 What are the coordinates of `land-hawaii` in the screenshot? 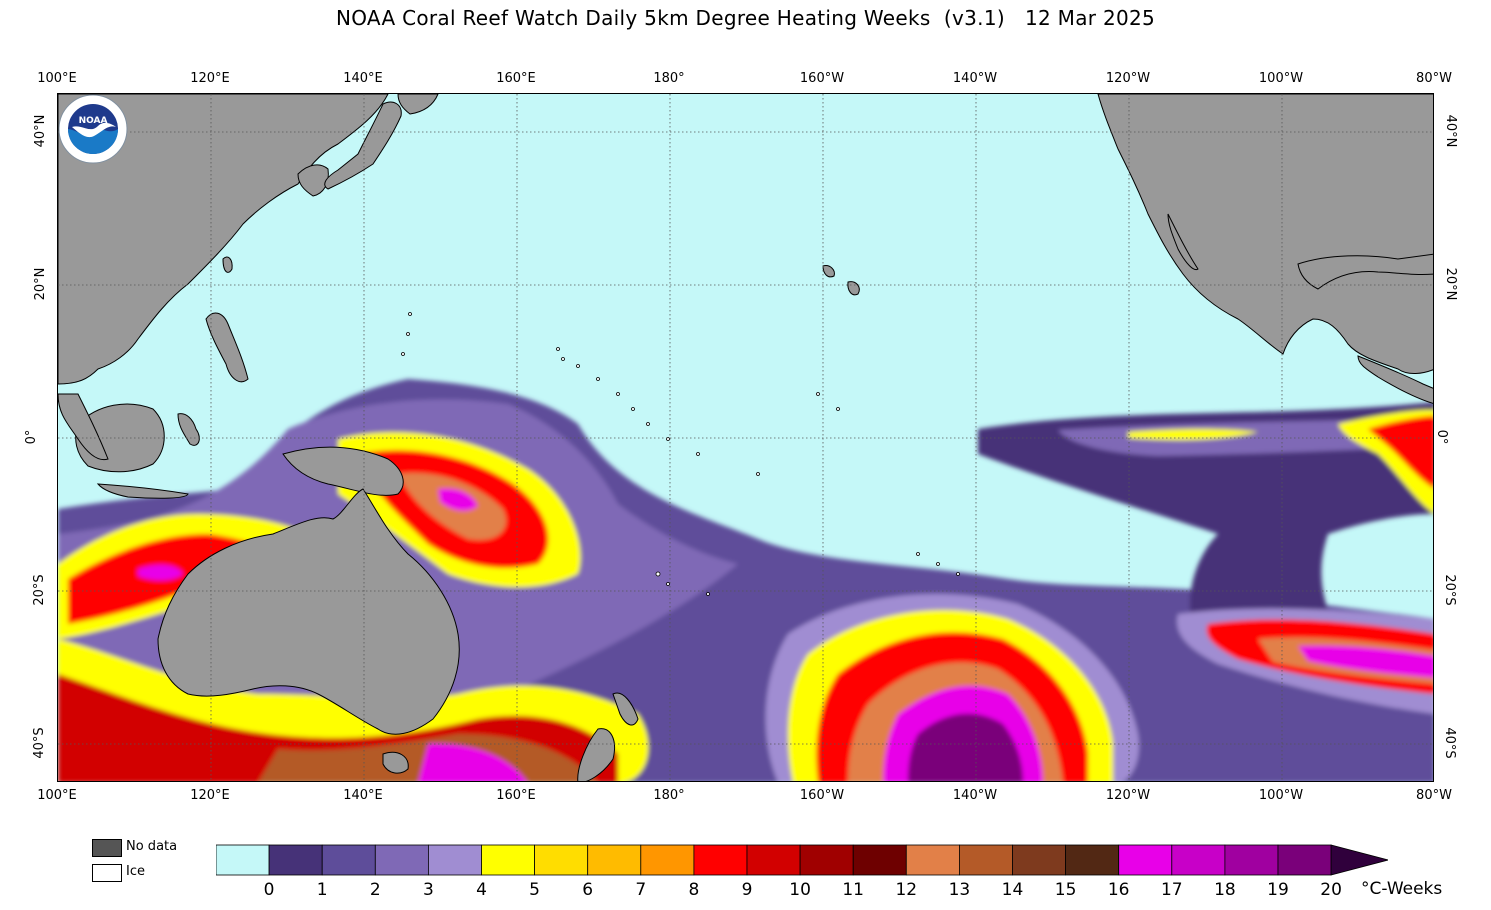 It's located at (828, 271).